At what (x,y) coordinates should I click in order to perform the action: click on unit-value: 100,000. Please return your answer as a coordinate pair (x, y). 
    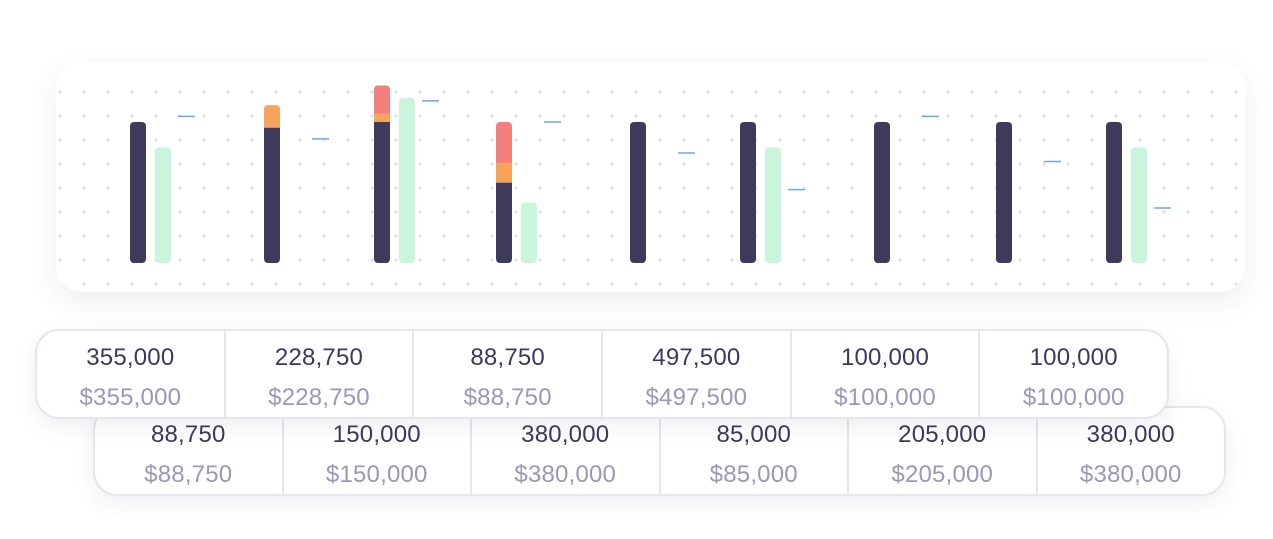
    Looking at the image, I should click on (1073, 357).